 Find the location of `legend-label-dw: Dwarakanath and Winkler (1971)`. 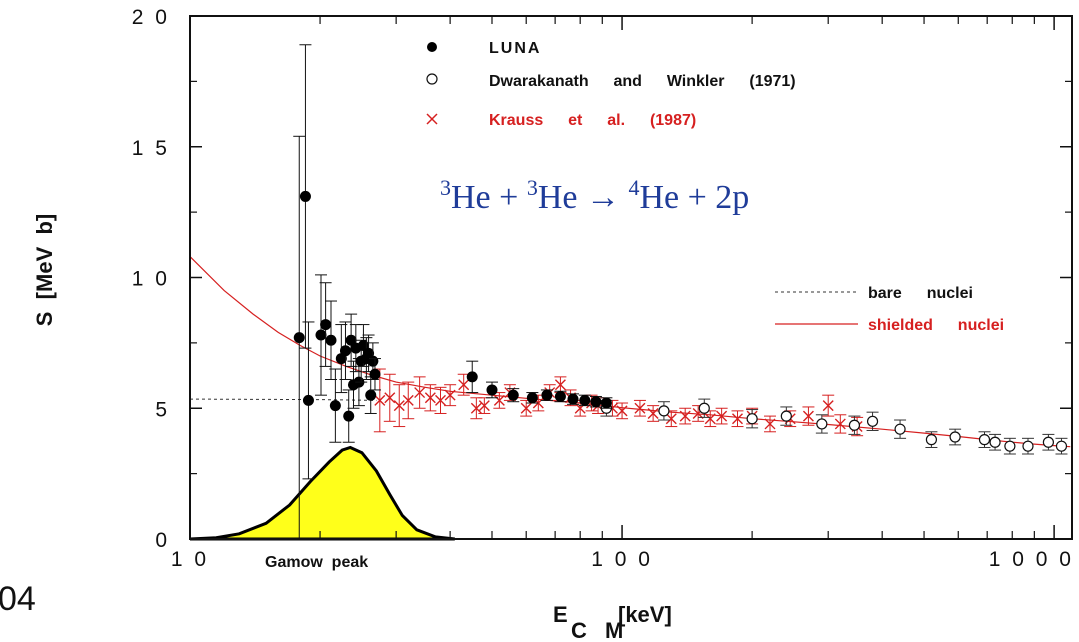

legend-label-dw: Dwarakanath and Winkler (1971) is located at coordinates (642, 81).